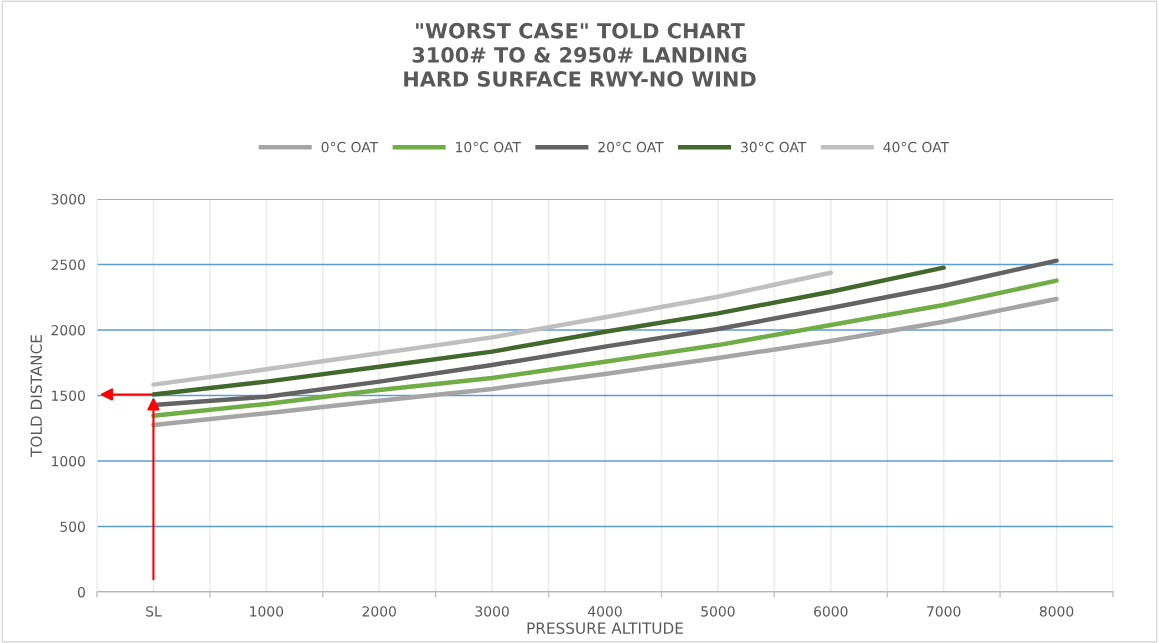  I want to click on legend-label: 30°C OAT, so click(774, 147).